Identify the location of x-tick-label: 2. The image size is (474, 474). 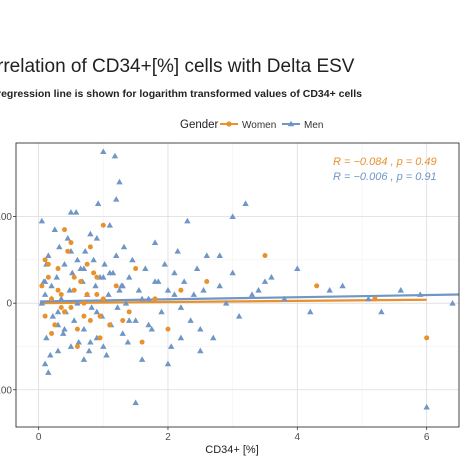
(168, 437).